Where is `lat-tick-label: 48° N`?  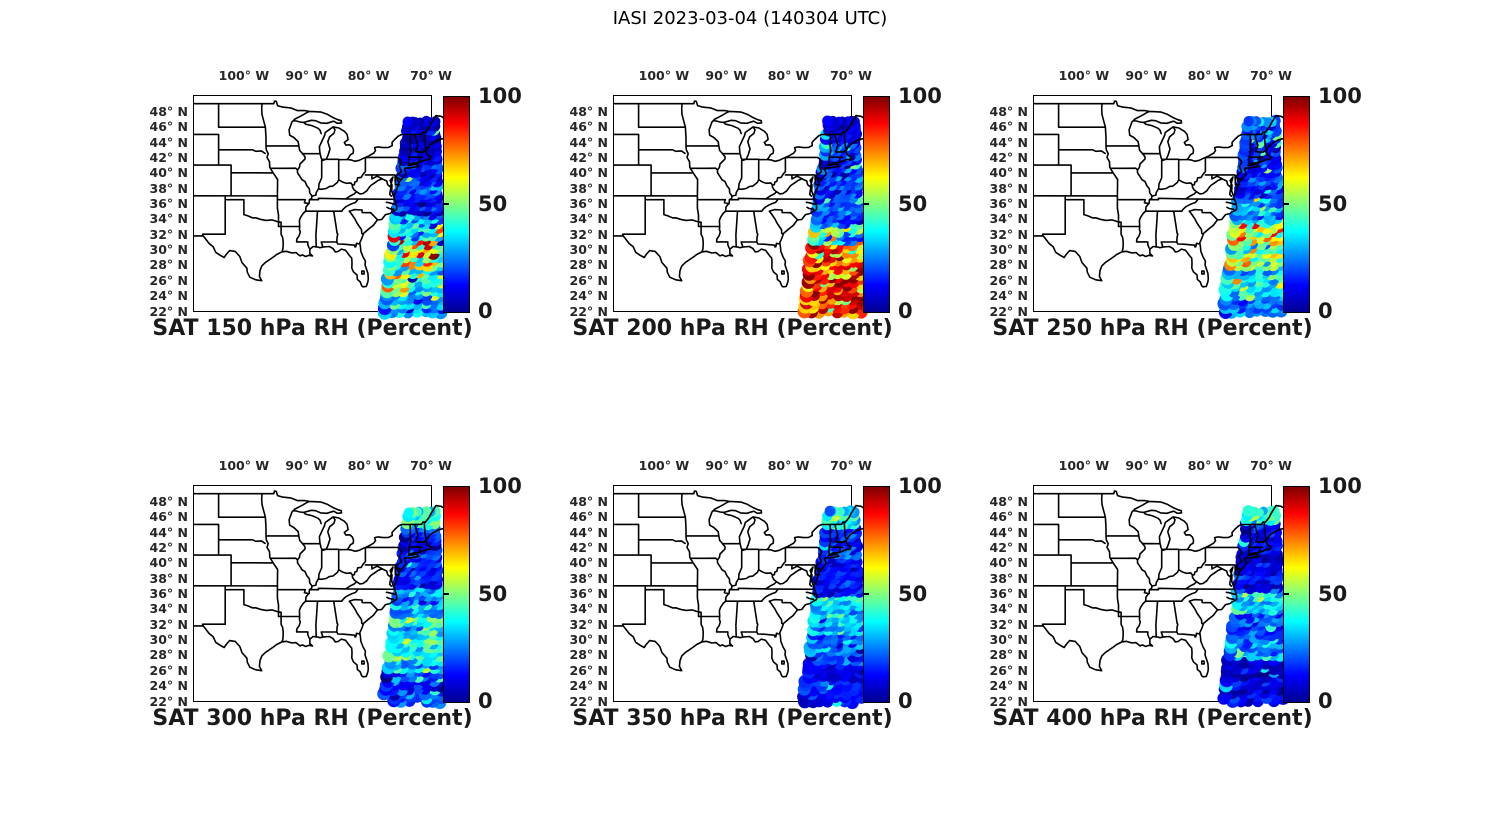
lat-tick-label: 48° N is located at coordinates (1008, 111).